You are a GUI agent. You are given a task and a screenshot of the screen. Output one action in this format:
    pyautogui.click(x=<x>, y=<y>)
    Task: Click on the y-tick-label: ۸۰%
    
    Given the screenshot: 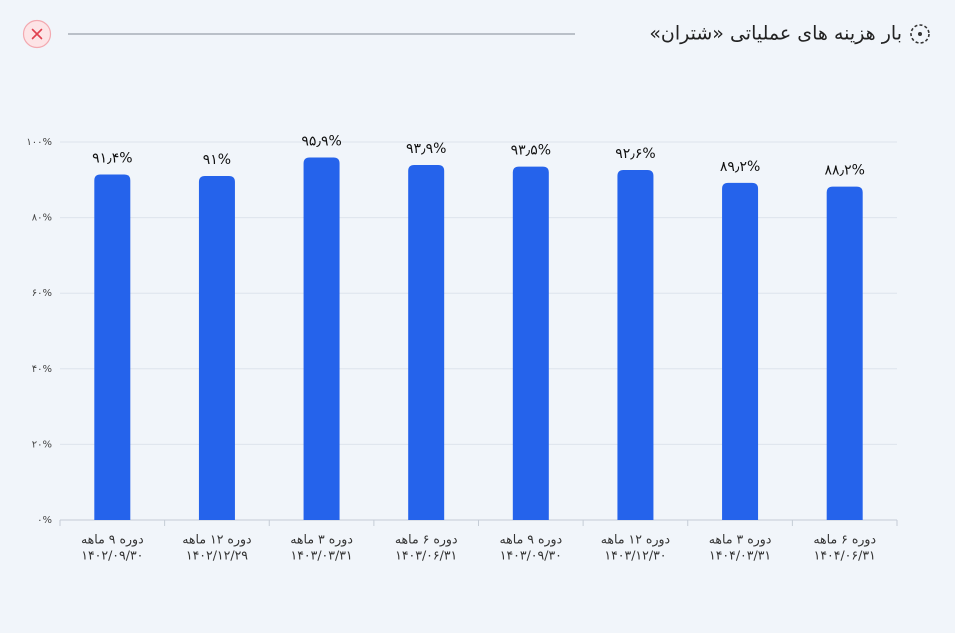 What is the action you would take?
    pyautogui.click(x=42, y=218)
    